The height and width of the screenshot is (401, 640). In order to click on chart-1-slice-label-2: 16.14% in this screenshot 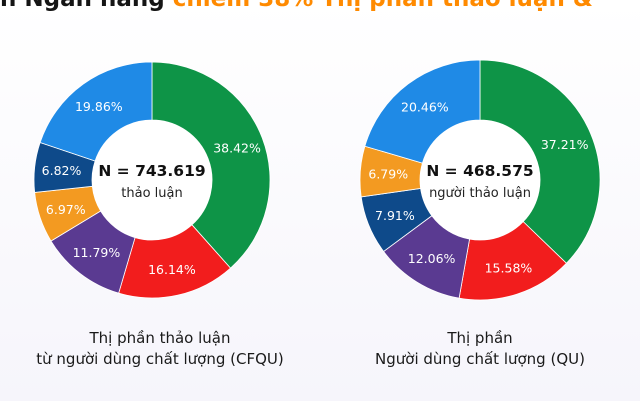, I will do `click(172, 269)`.